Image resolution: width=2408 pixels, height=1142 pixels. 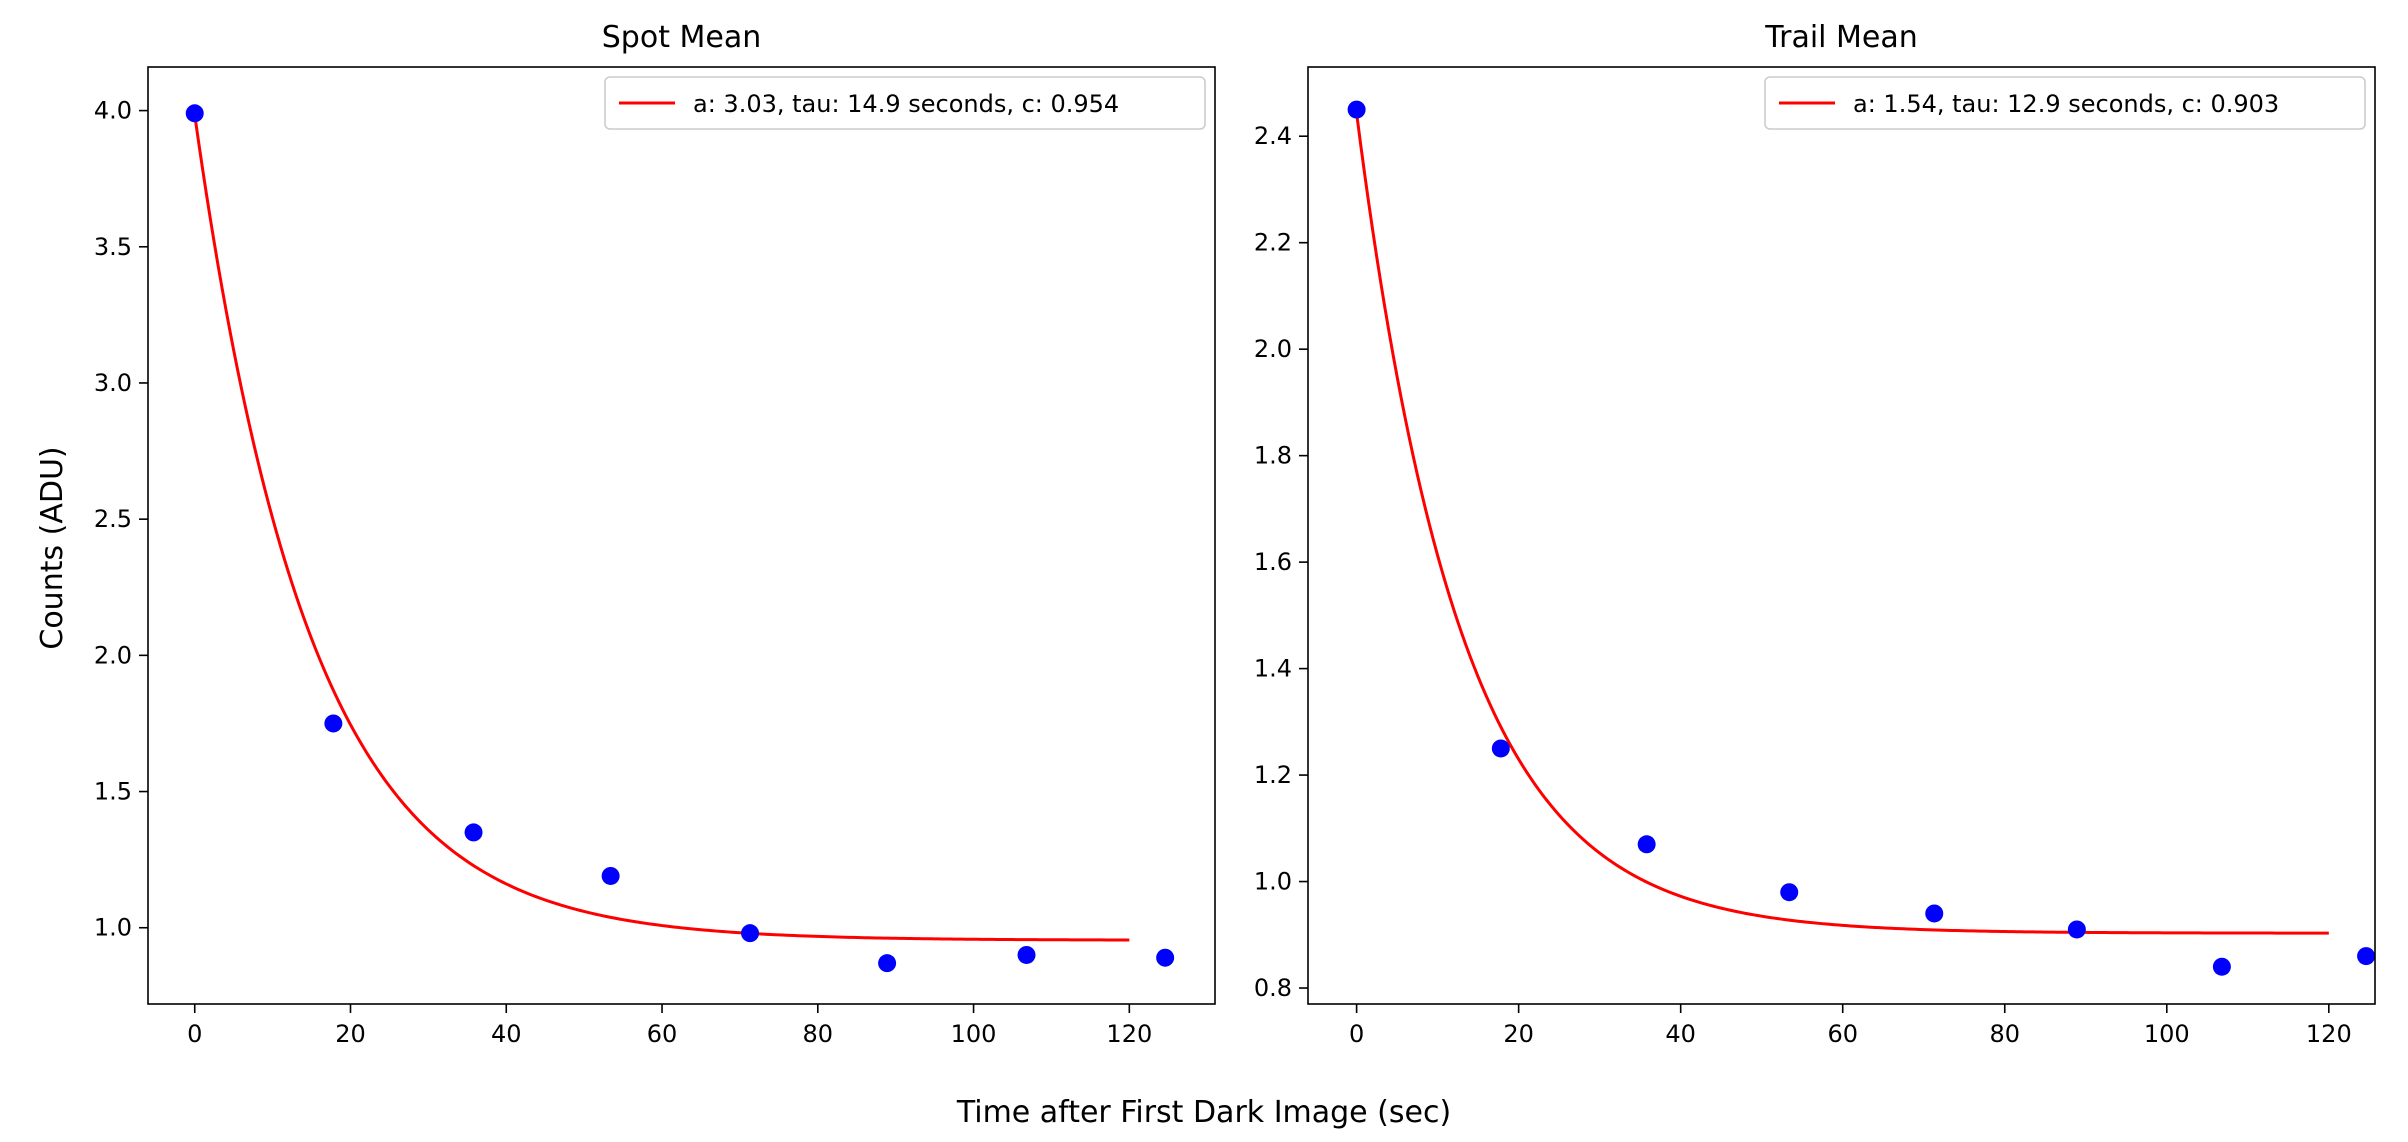 I want to click on spot-mean-y-tick-label: 2.5, so click(x=113, y=519).